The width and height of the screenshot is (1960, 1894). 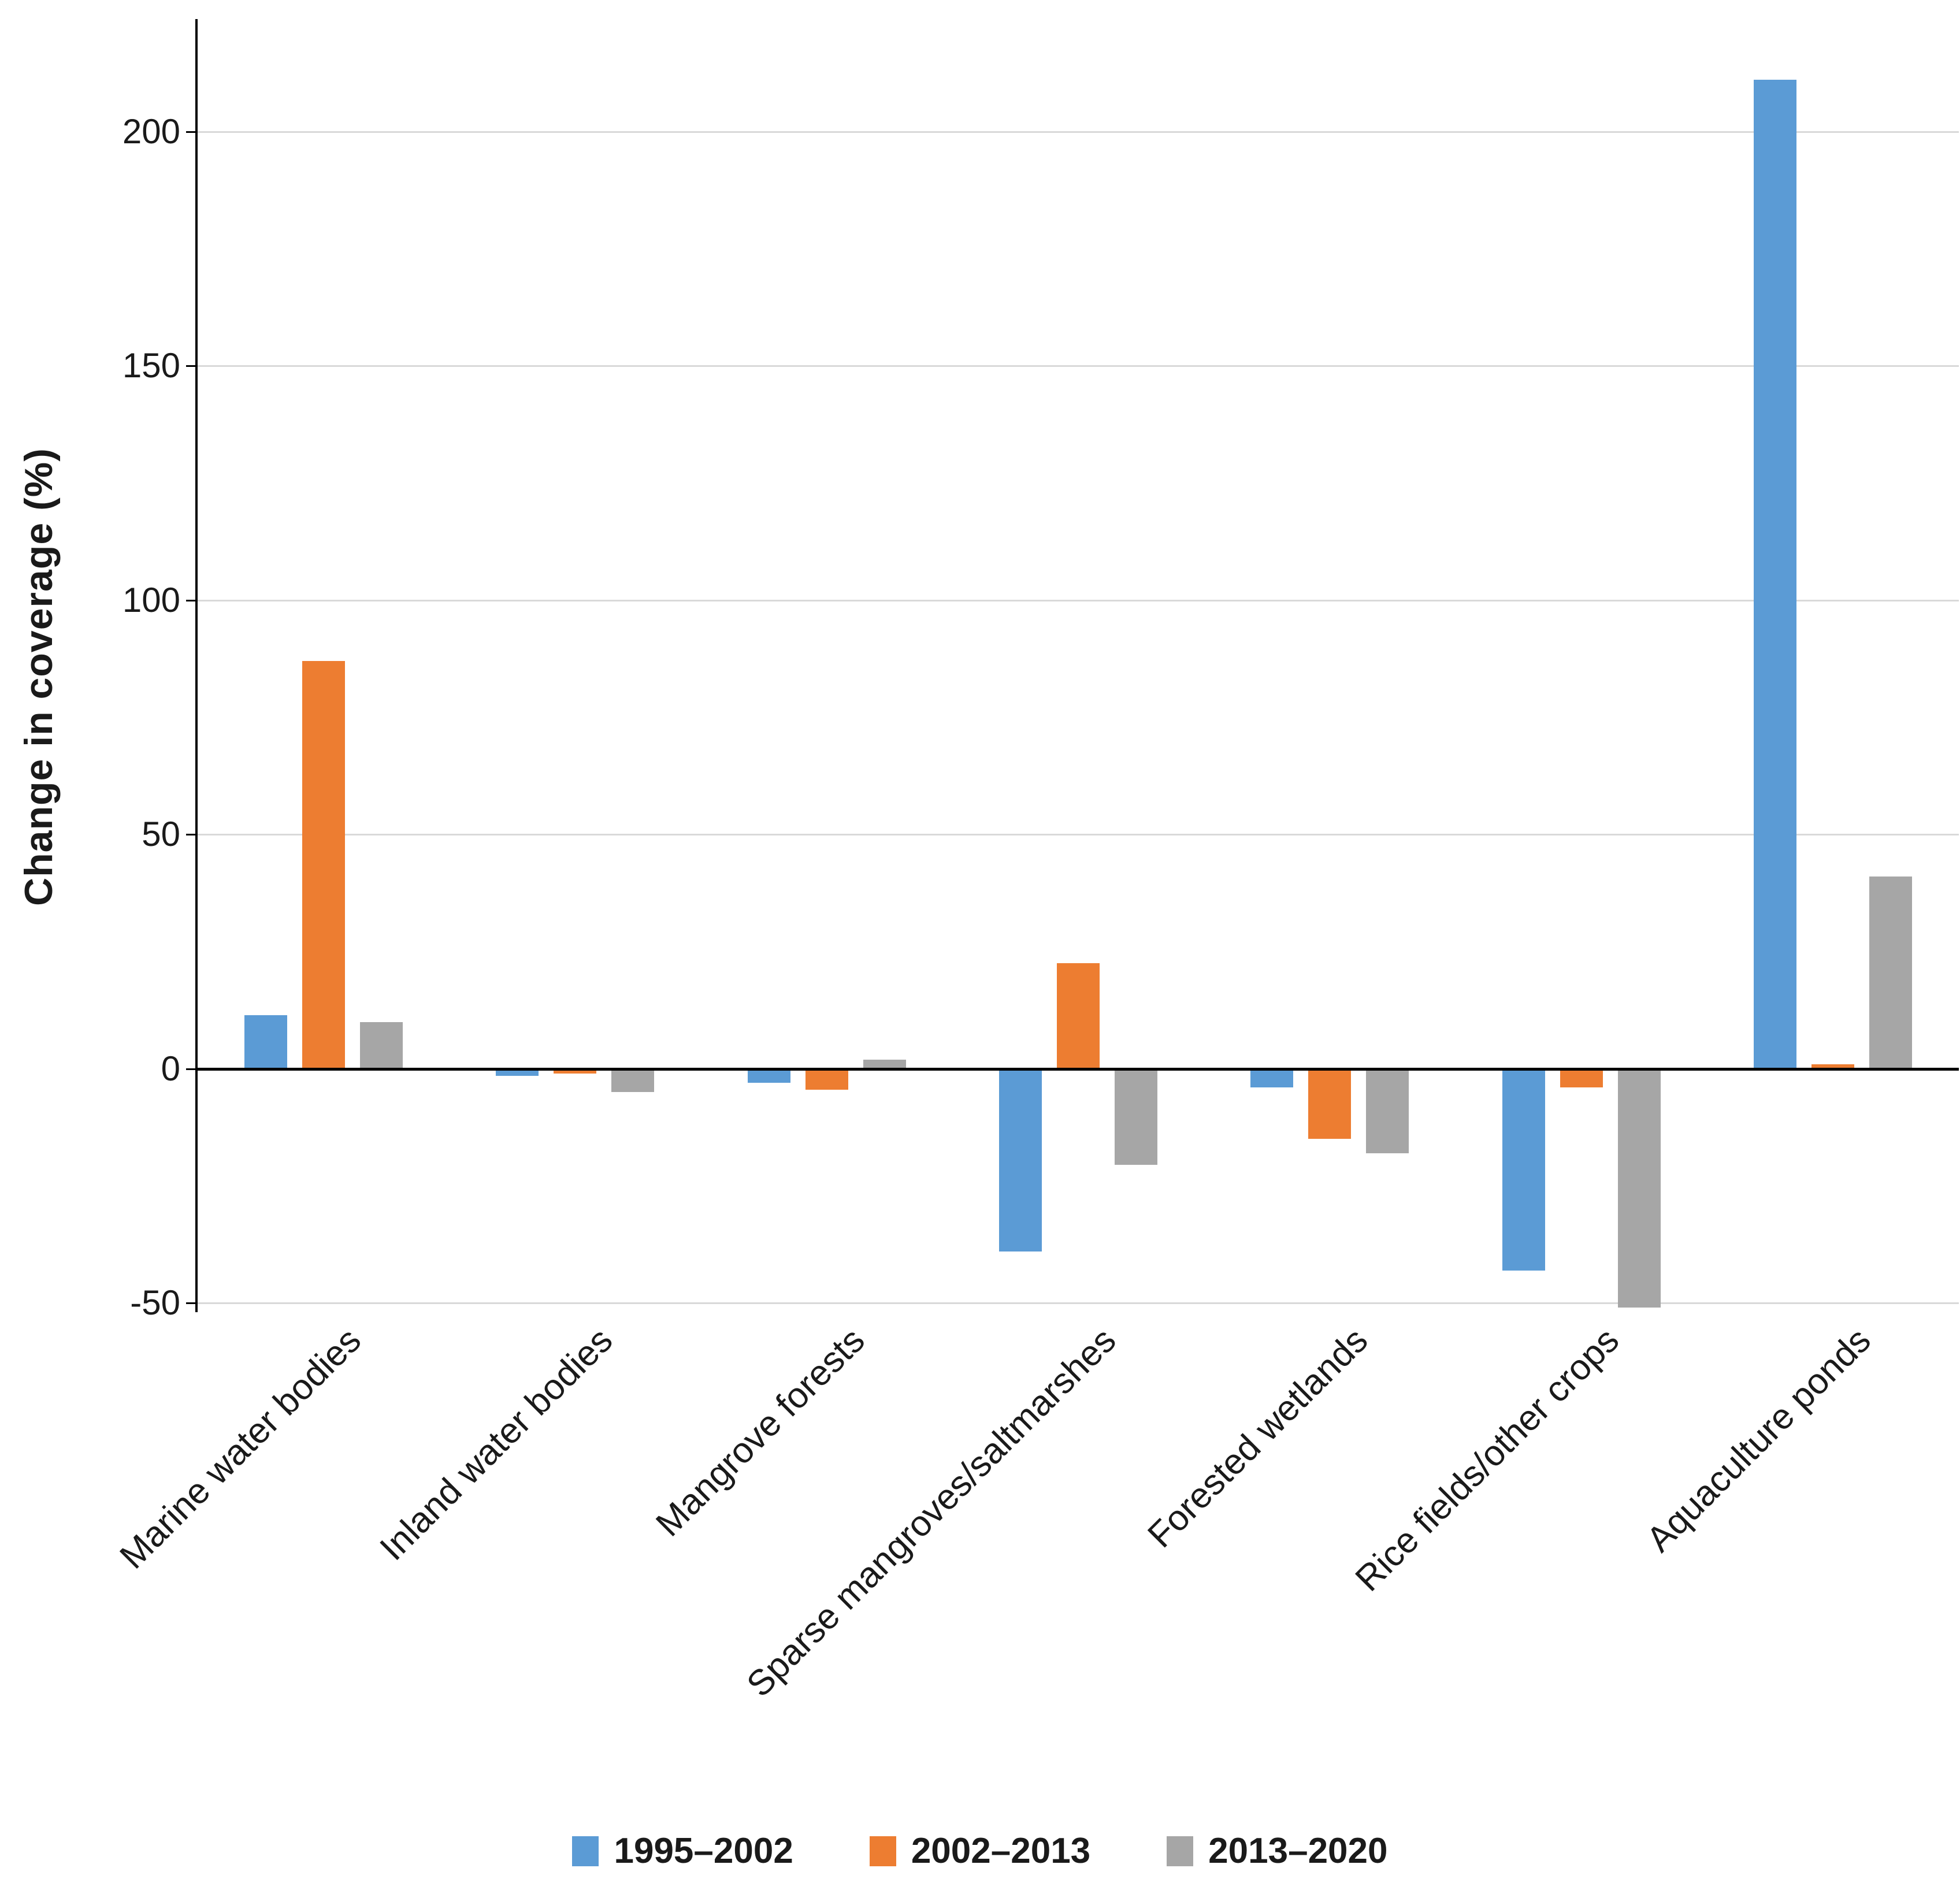 I want to click on legend: 1995–2002 2002–2013 2013–2020, so click(x=980, y=1851).